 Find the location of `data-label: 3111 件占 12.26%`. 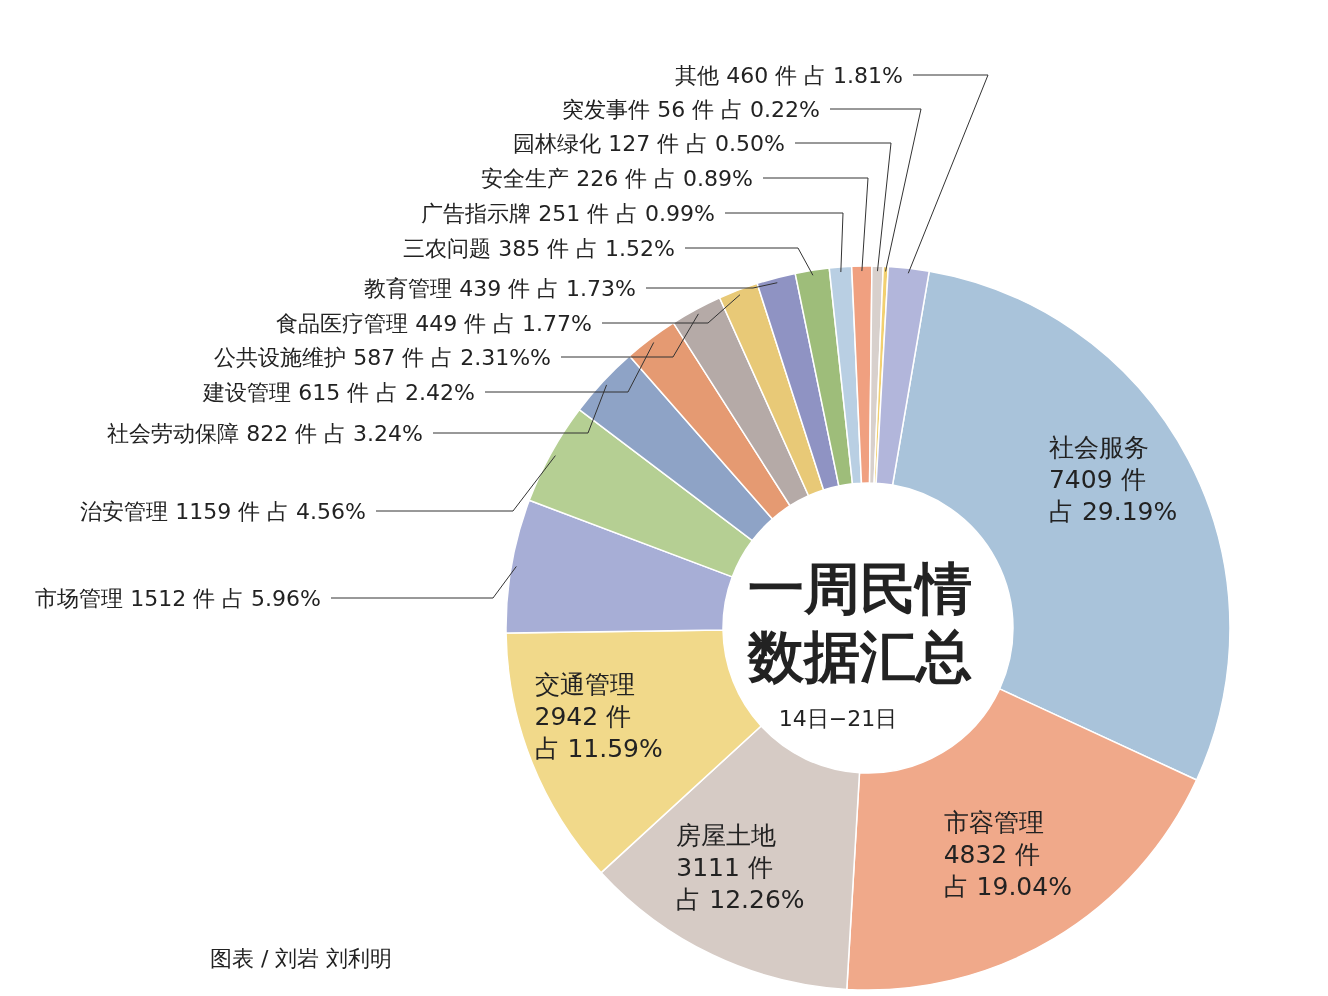

data-label: 3111 件占 12.26% is located at coordinates (740, 884).